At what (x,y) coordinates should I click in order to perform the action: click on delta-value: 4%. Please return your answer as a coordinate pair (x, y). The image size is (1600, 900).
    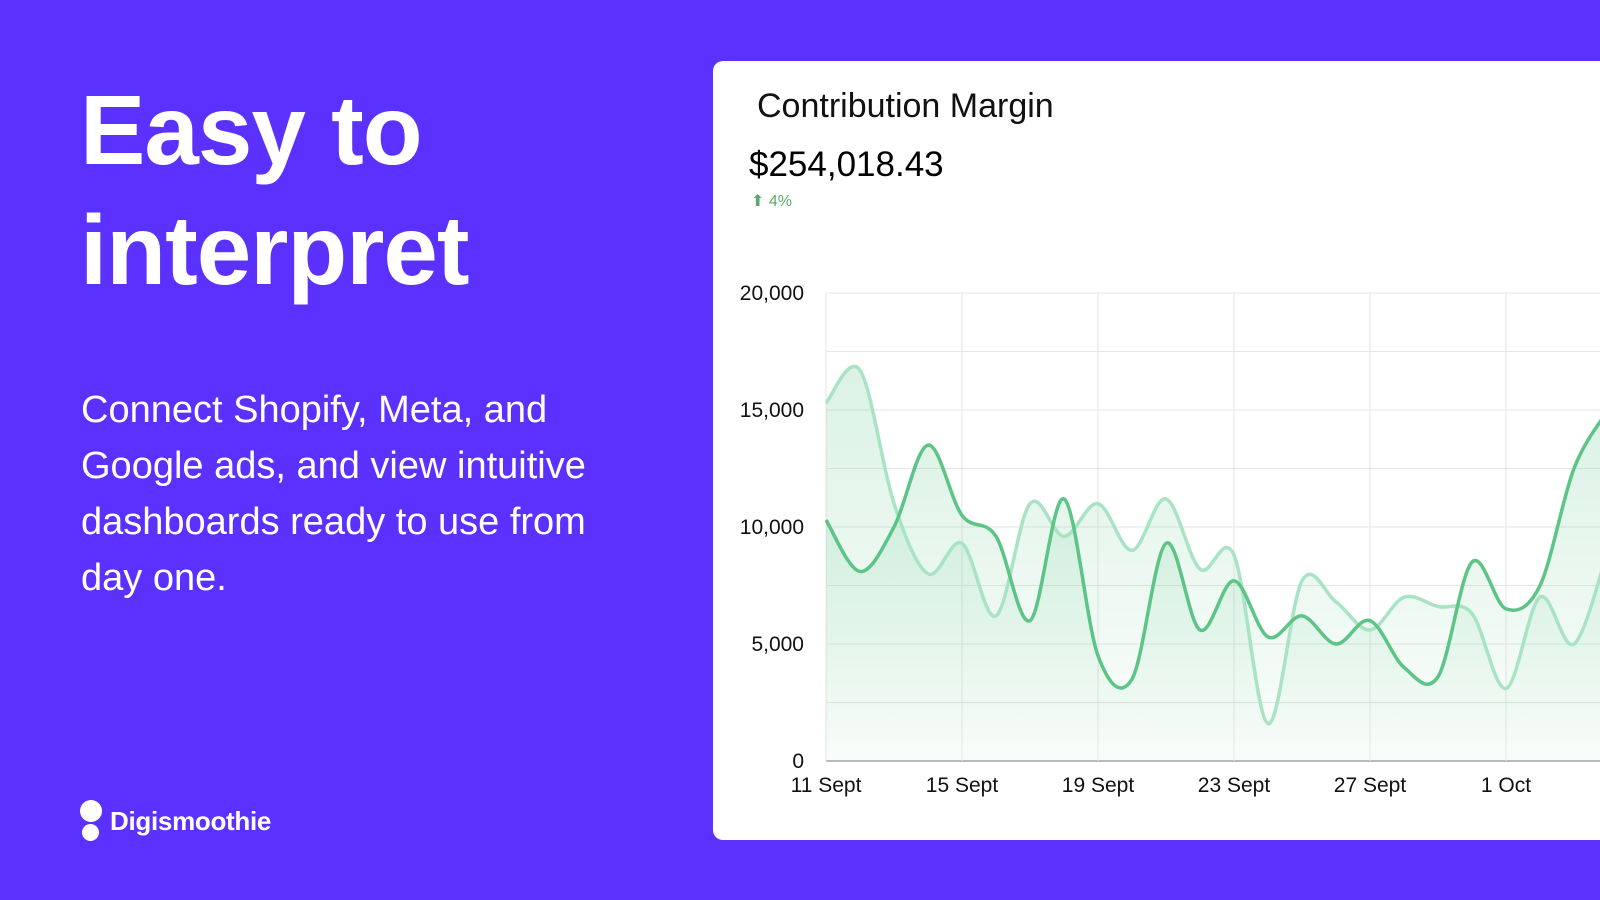
    Looking at the image, I should click on (780, 201).